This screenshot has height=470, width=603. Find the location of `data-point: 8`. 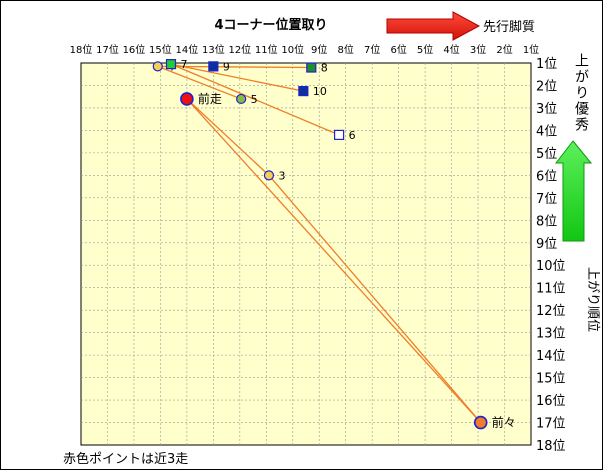

data-point: 8 is located at coordinates (317, 67).